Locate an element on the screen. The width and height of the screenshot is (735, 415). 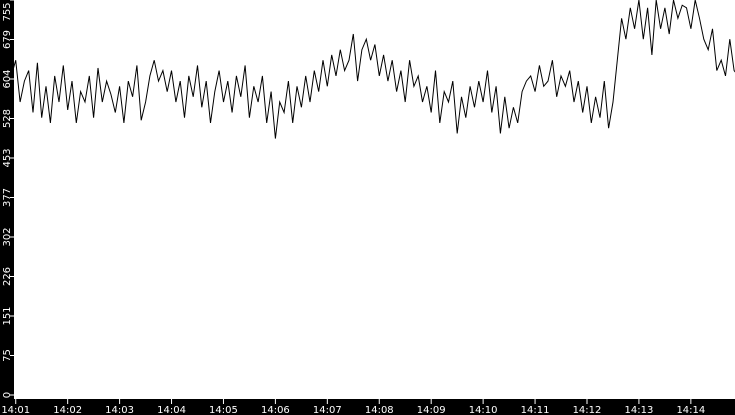
y-tick-label: 75 is located at coordinates (7, 355).